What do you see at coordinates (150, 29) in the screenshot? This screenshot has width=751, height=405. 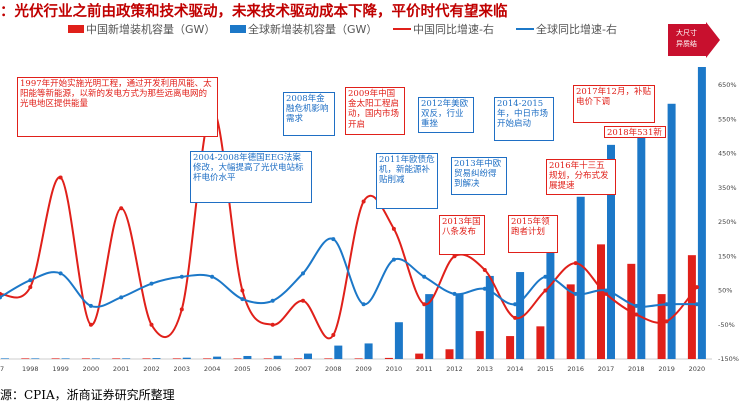 I see `legend-china-capacity: 中国新增装机容量（GW）` at bounding box center [150, 29].